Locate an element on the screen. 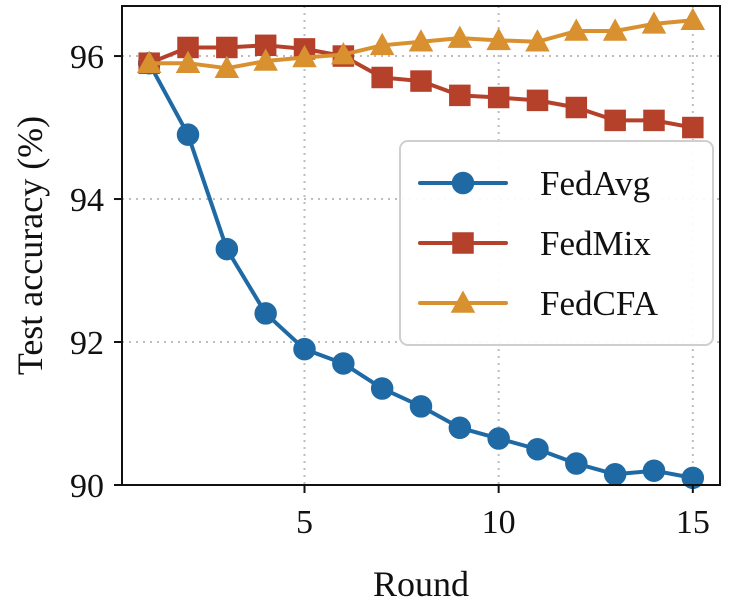 This screenshot has width=750, height=605. x-tick-label: 10 is located at coordinates (499, 522).